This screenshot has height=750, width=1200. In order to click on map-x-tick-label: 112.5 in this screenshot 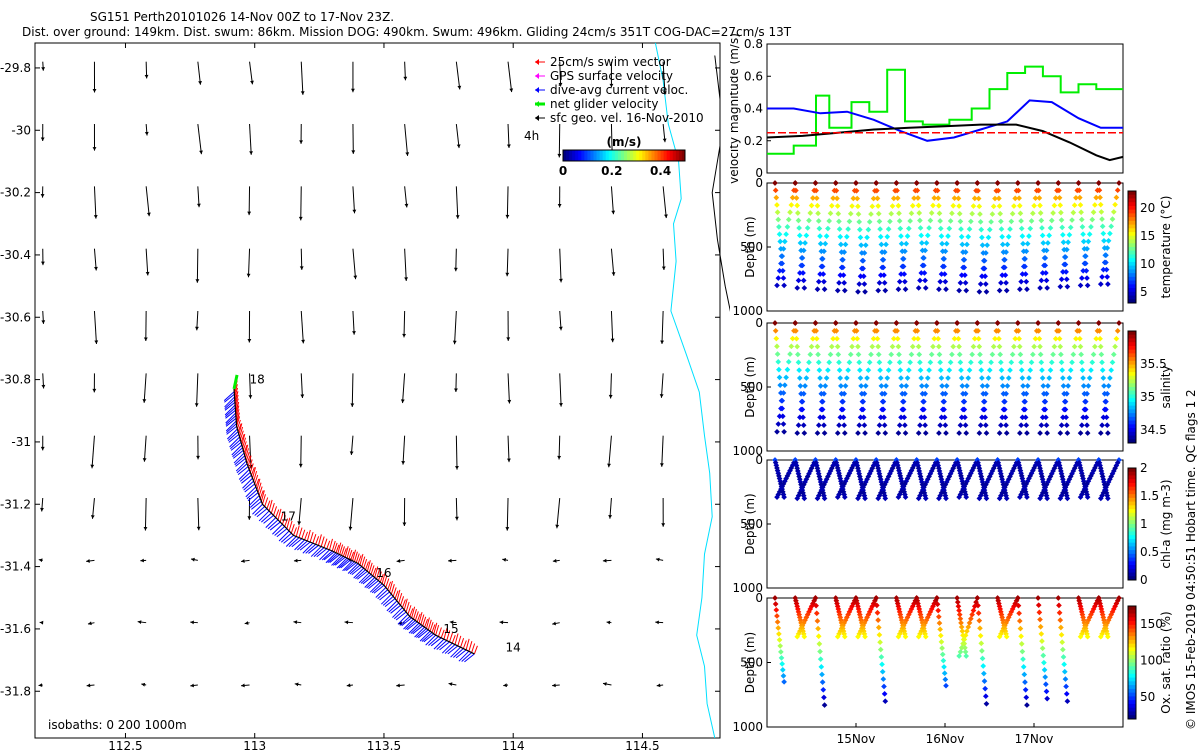, I will do `click(125, 744)`.